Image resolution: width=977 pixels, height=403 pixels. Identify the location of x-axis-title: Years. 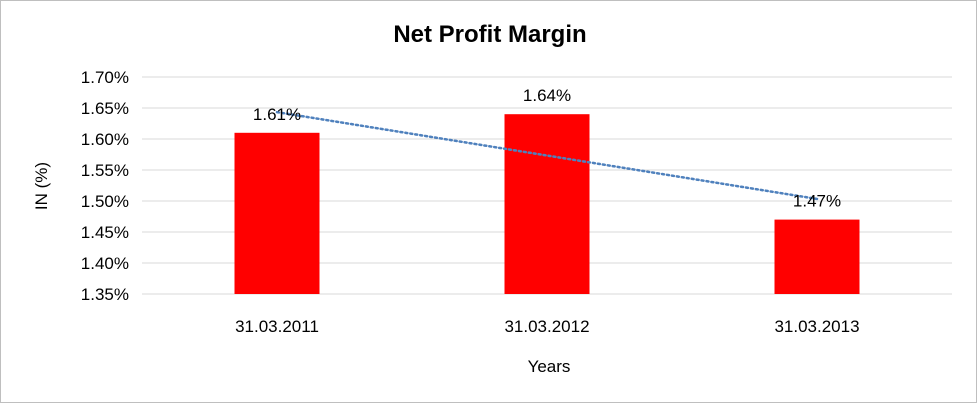
(549, 366).